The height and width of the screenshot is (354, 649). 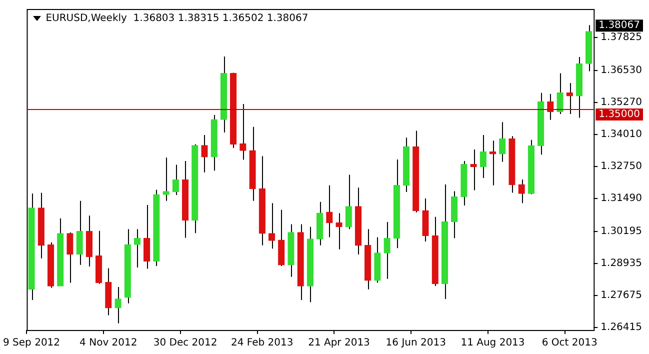 I want to click on text: 1.38067, so click(x=619, y=26).